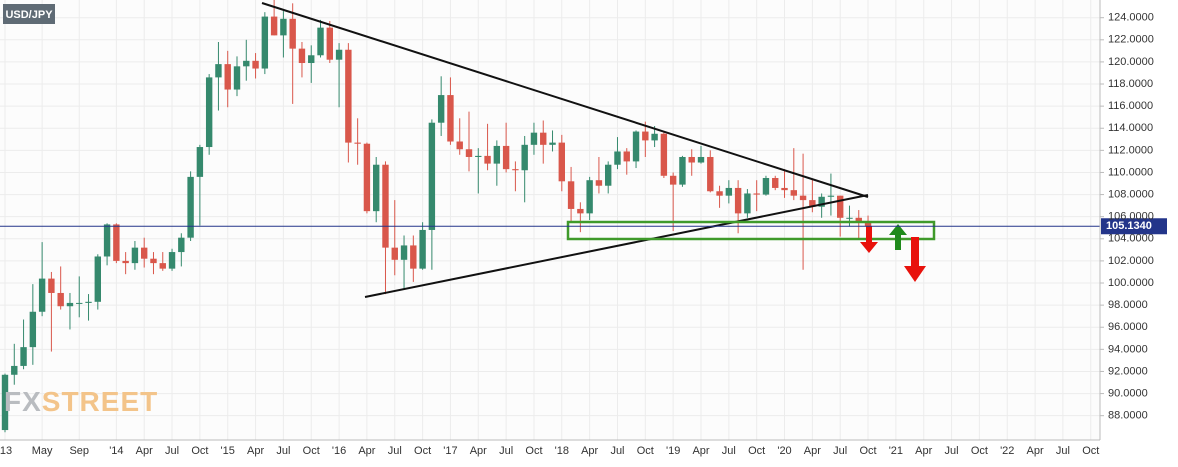 Image resolution: width=1178 pixels, height=467 pixels. I want to click on chart-title: USD/JPY, so click(29, 15).